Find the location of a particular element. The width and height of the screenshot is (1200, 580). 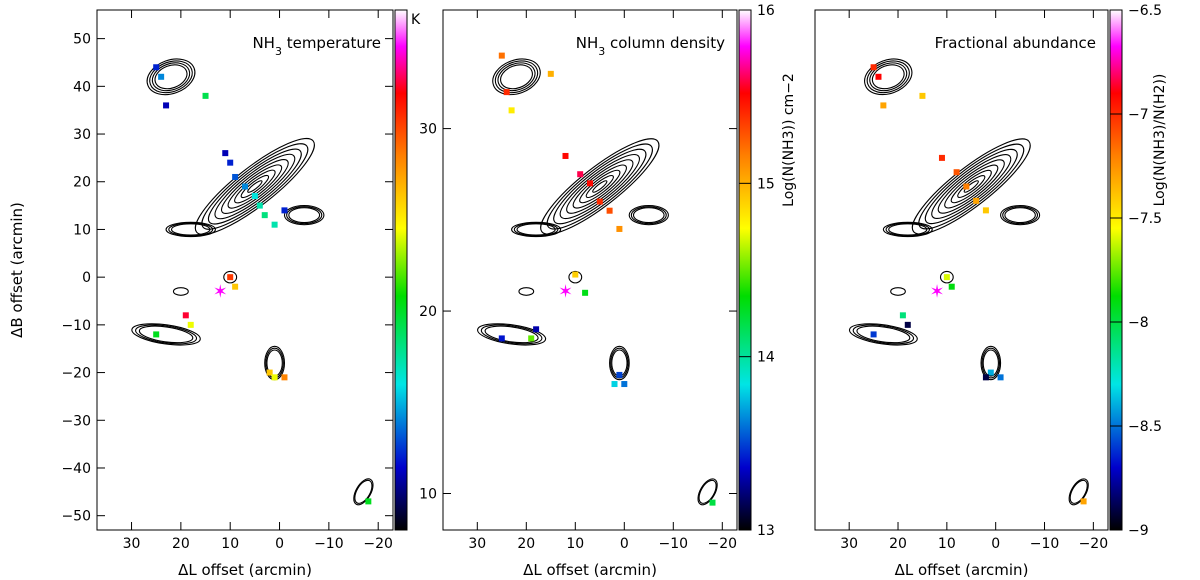

y-tick-label: −50 is located at coordinates (76, 517).